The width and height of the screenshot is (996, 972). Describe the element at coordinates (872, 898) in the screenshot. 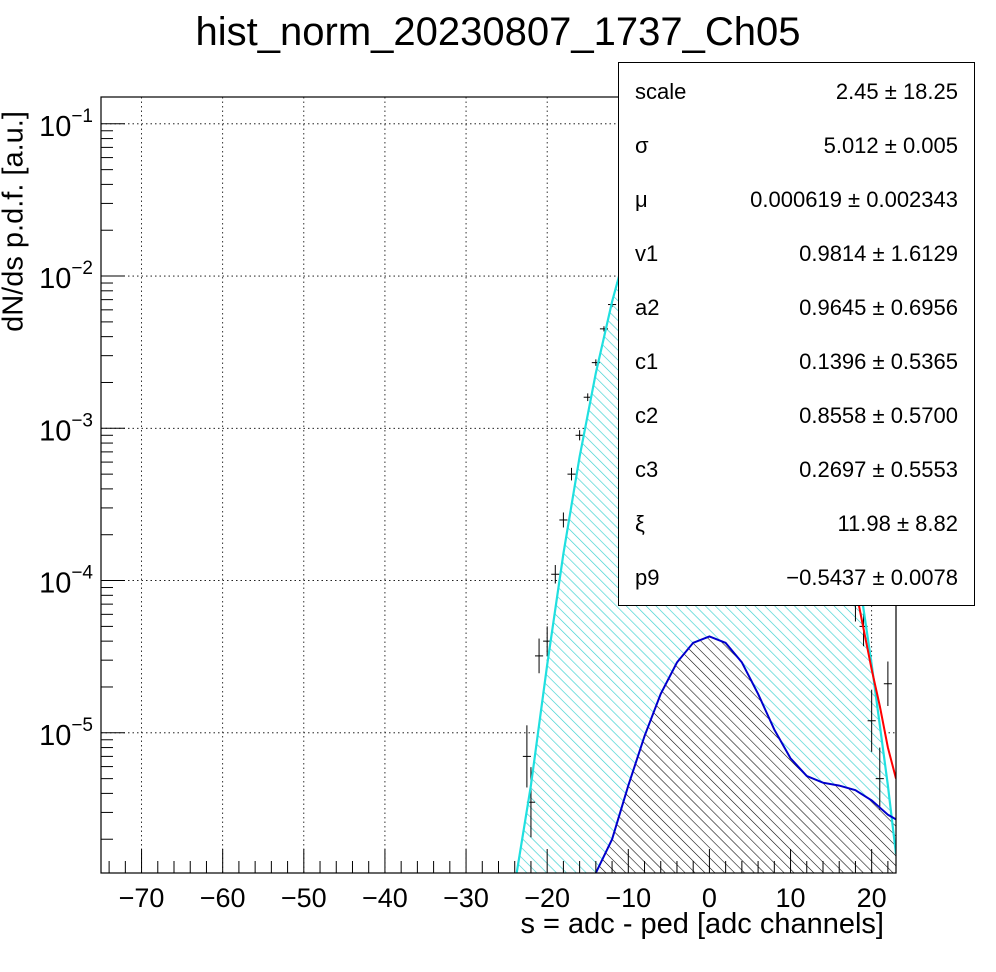

I see `x-tick-label: 20` at that location.